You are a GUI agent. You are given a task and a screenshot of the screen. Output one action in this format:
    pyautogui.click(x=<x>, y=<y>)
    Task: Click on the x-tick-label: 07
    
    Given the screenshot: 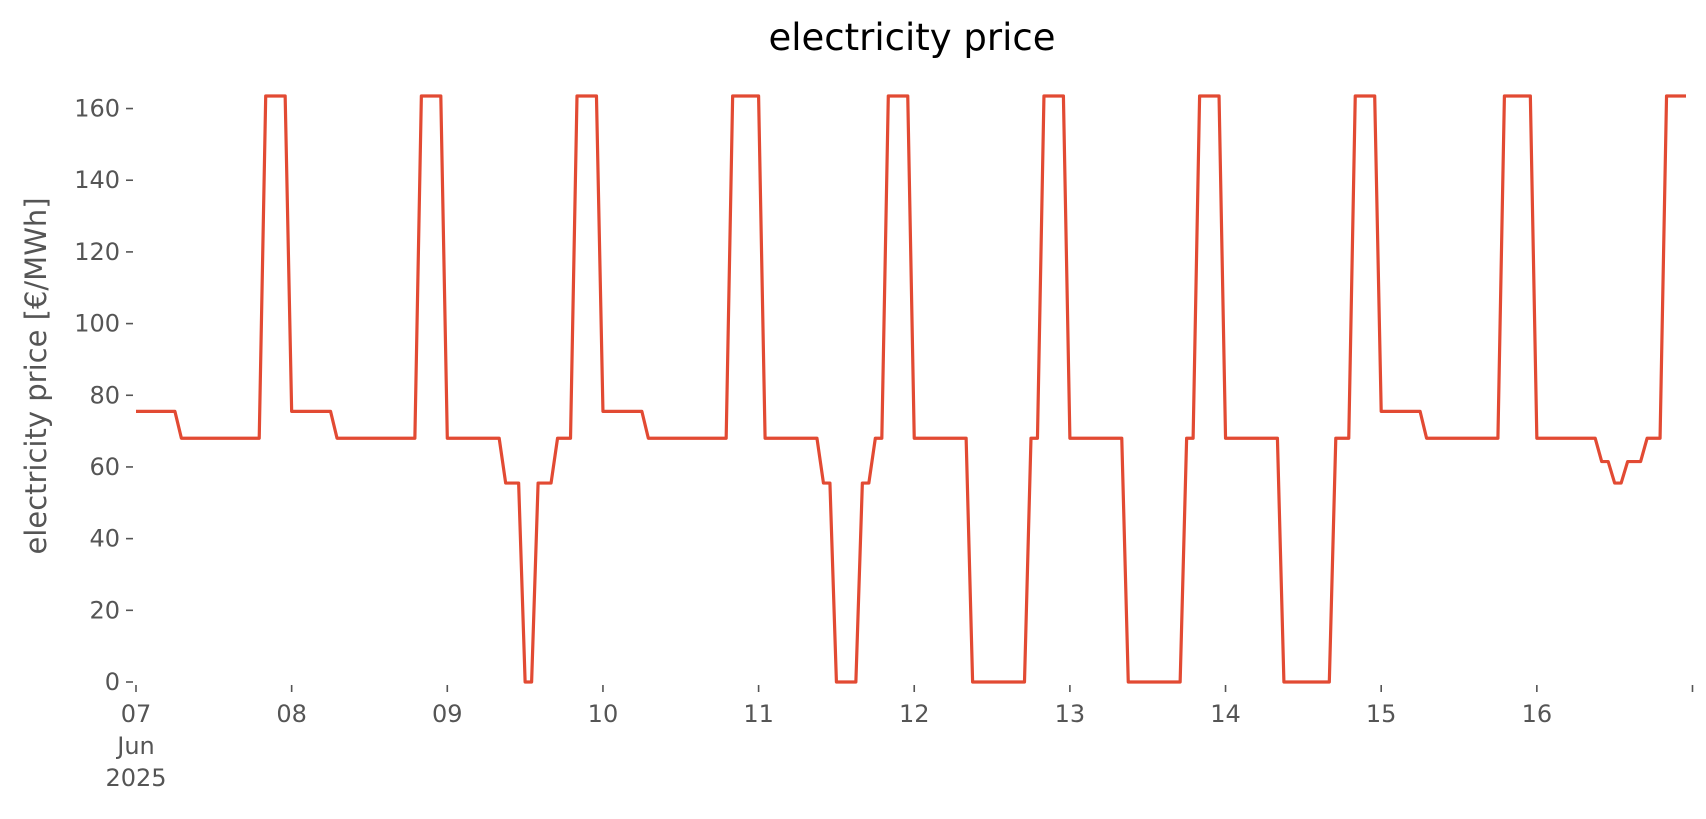 What is the action you would take?
    pyautogui.click(x=136, y=714)
    